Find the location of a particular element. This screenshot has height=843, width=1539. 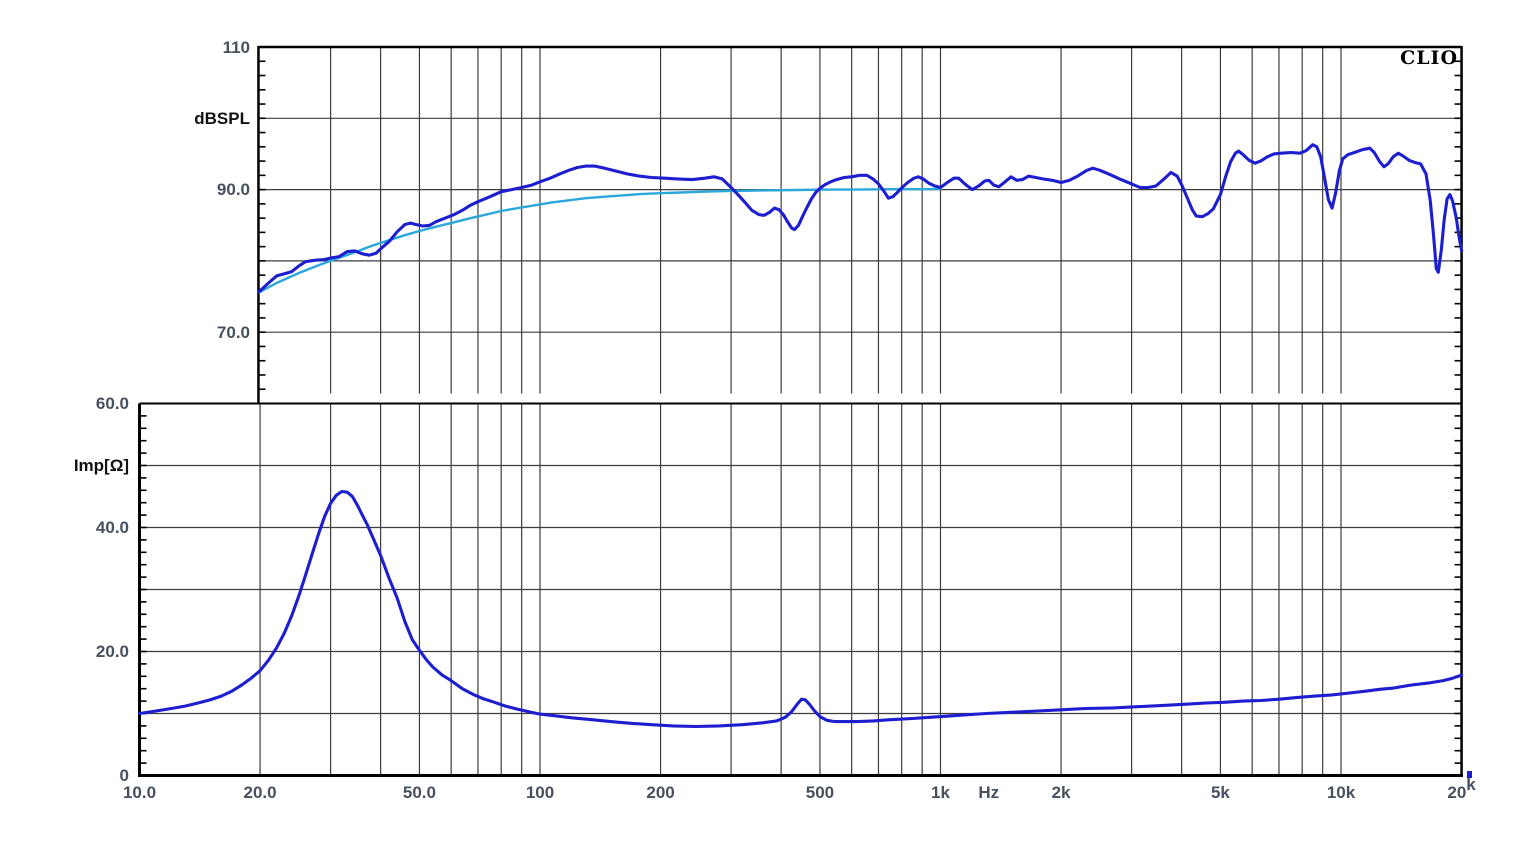

freq-axis-label-20k: 20k is located at coordinates (1462, 789).